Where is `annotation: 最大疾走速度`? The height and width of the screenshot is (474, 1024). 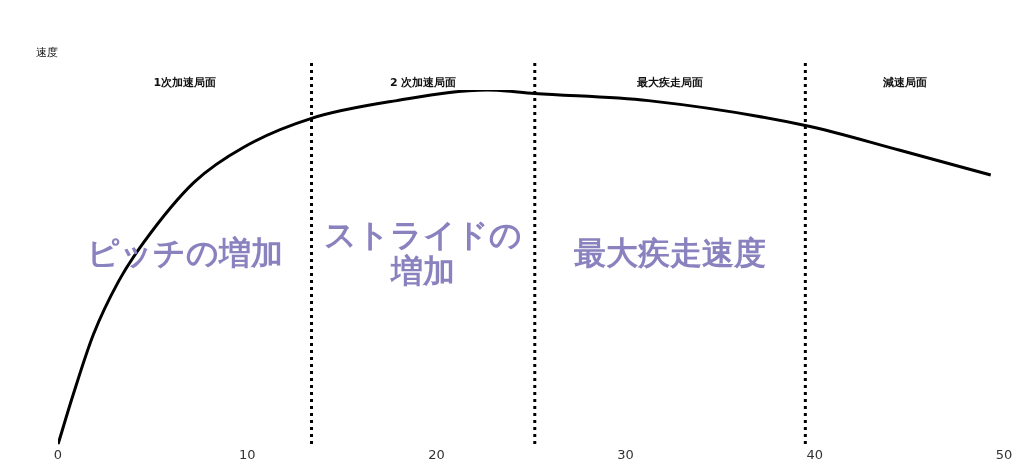
annotation: 最大疾走速度 is located at coordinates (670, 253).